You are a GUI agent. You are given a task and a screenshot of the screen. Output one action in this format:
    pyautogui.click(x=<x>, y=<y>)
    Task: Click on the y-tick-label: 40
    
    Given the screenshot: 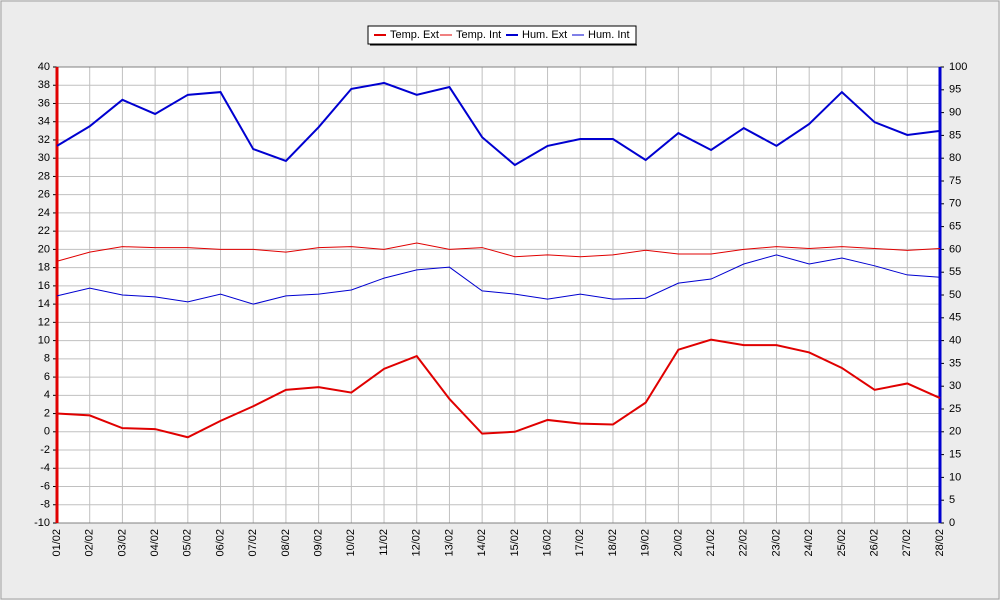 What is the action you would take?
    pyautogui.click(x=44, y=67)
    